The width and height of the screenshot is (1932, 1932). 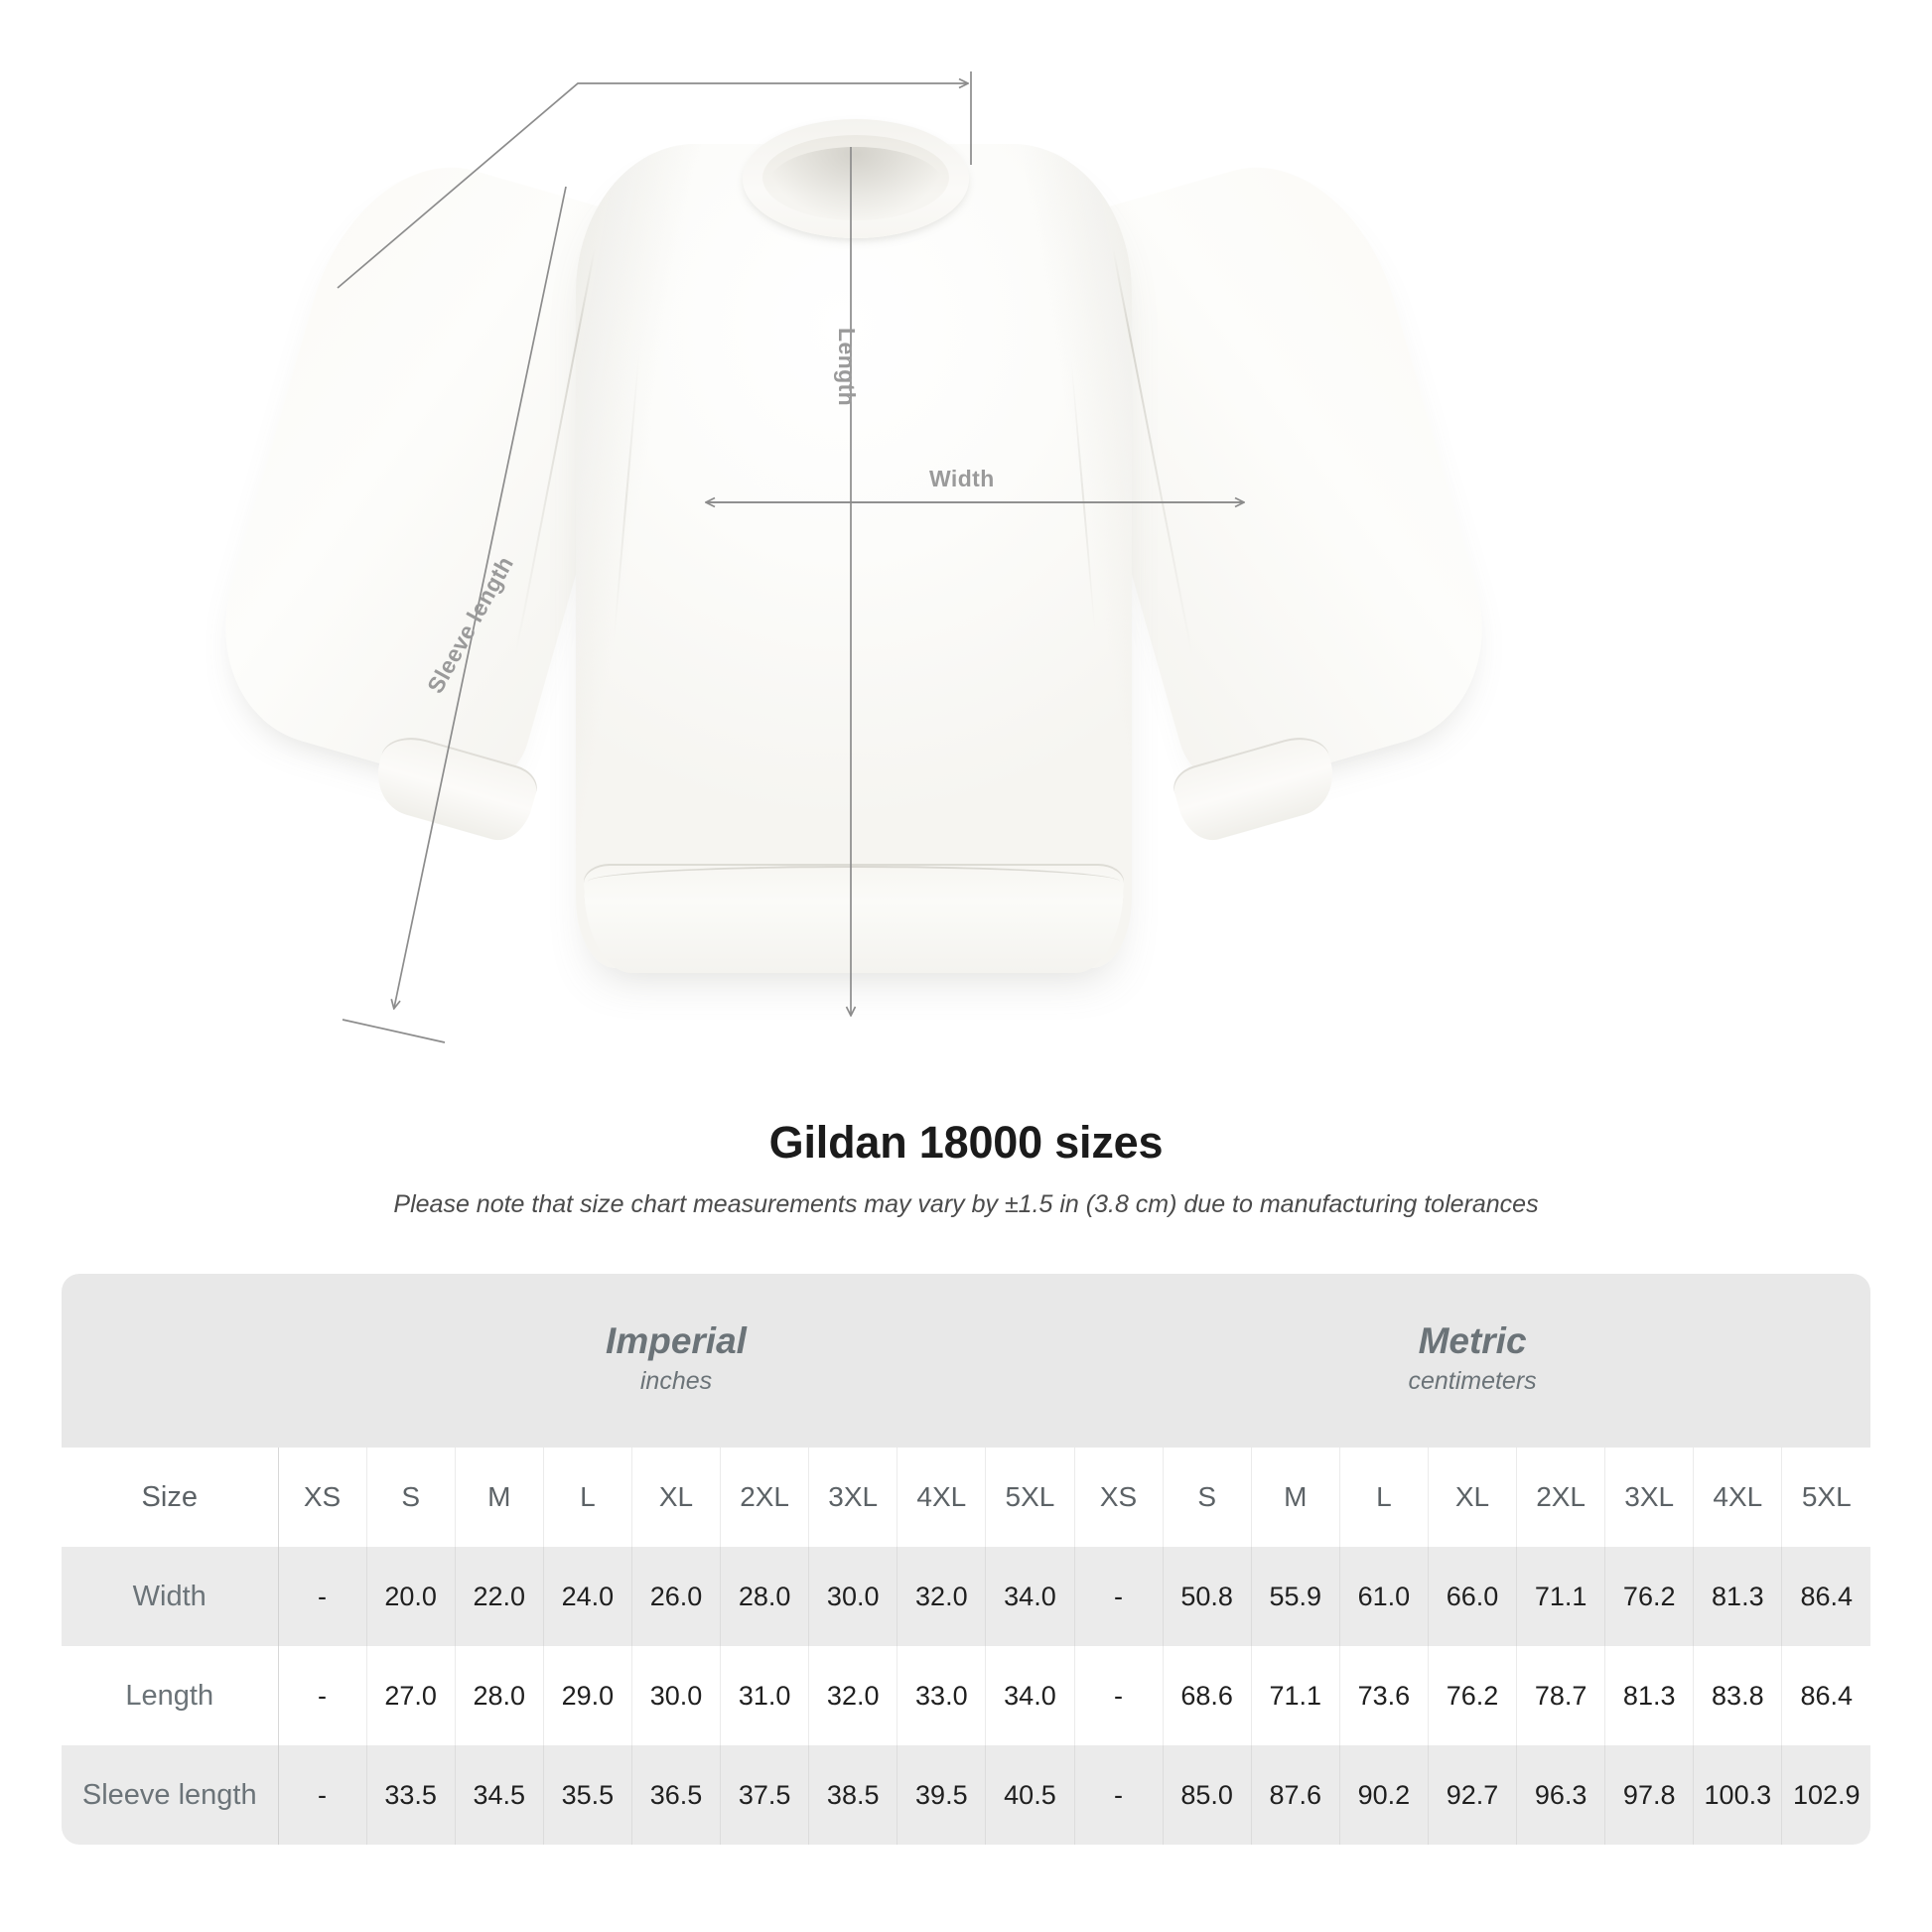 I want to click on unit-header-imperial: Imperial inches, so click(x=676, y=1361).